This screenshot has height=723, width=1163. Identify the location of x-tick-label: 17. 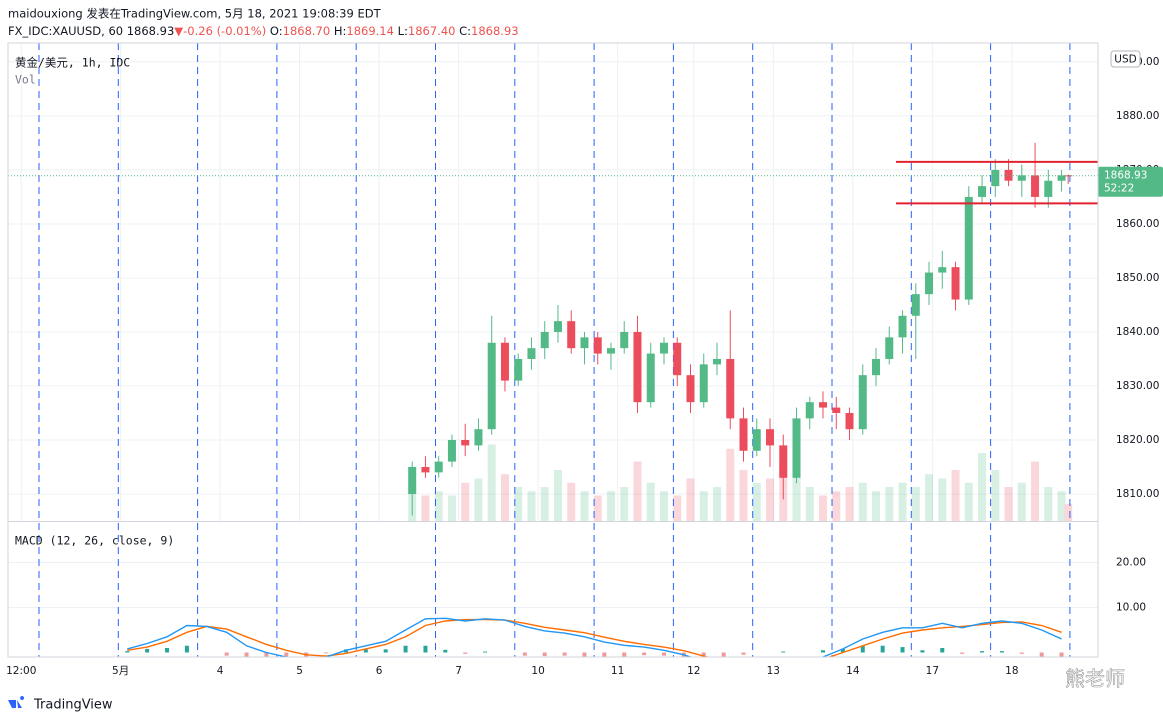
(932, 671).